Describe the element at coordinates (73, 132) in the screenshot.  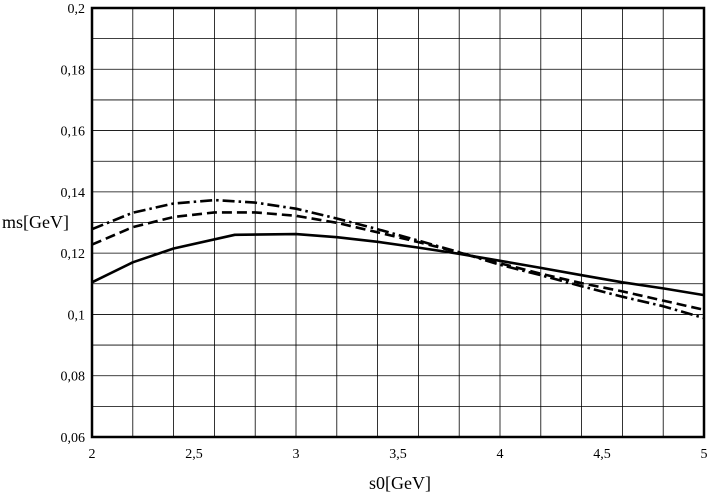
I see `y-tick-label: 0,16` at that location.